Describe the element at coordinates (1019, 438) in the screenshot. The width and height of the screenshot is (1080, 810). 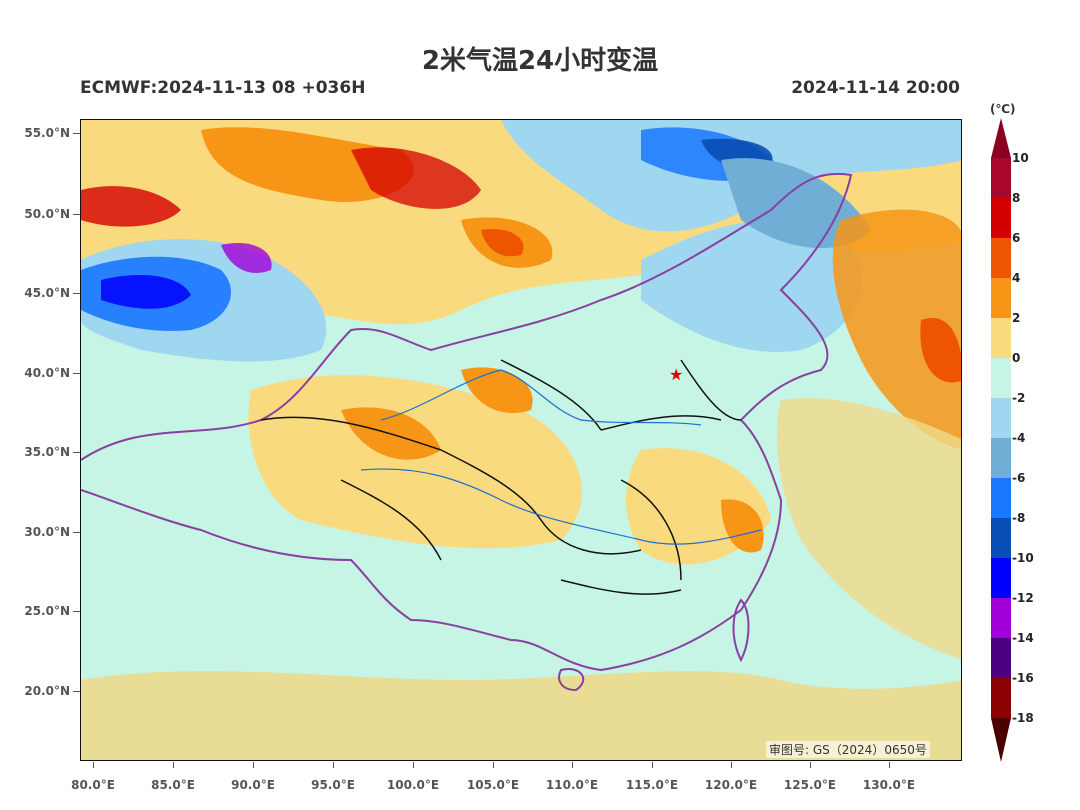
I see `colorbar-tick-label: -4` at that location.